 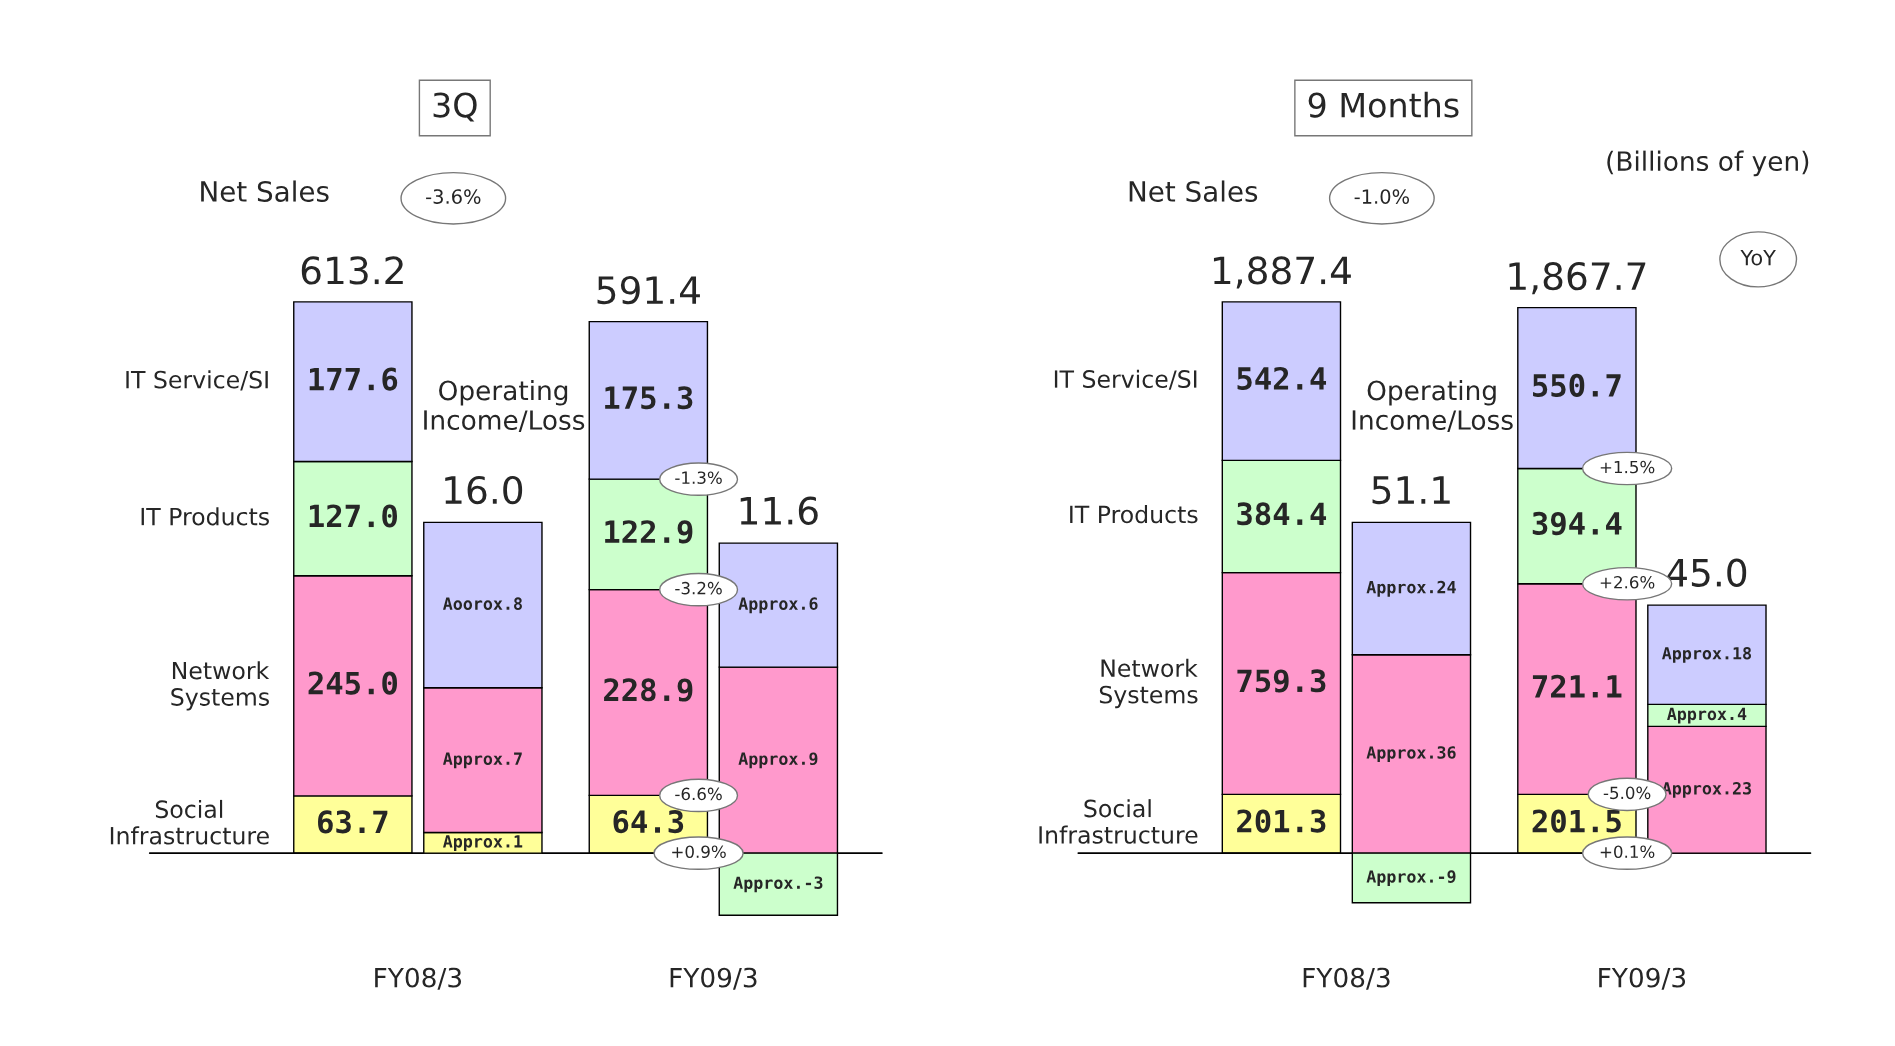 I want to click on annotation: -1.3%, so click(x=698, y=478).